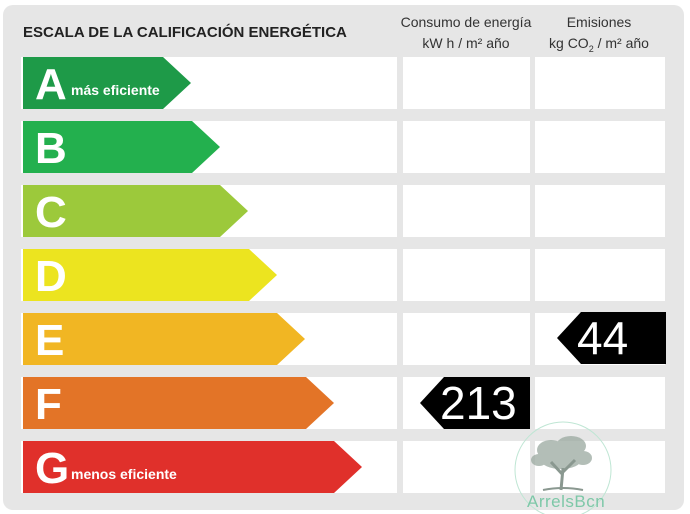  Describe the element at coordinates (185, 32) in the screenshot. I see `scale-title: ESCALA DE LA CALIFICACIÓN ENERGÉTICA` at that location.